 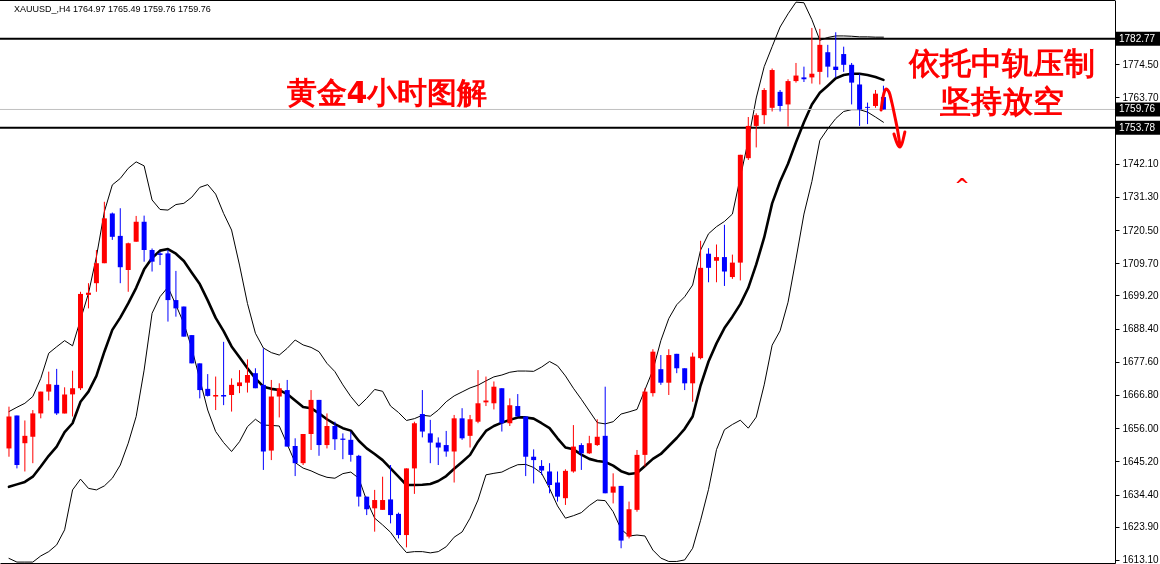 What do you see at coordinates (1141, 559) in the screenshot?
I see `y-tick-label: 1613.10` at bounding box center [1141, 559].